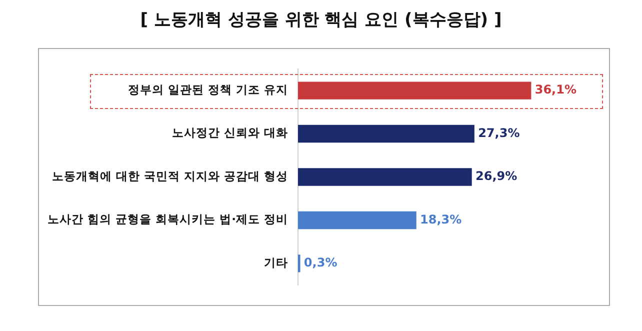 Image resolution: width=642 pixels, height=331 pixels. What do you see at coordinates (230, 133) in the screenshot?
I see `y-tick-label: 노사정간 신뢰와 대화` at bounding box center [230, 133].